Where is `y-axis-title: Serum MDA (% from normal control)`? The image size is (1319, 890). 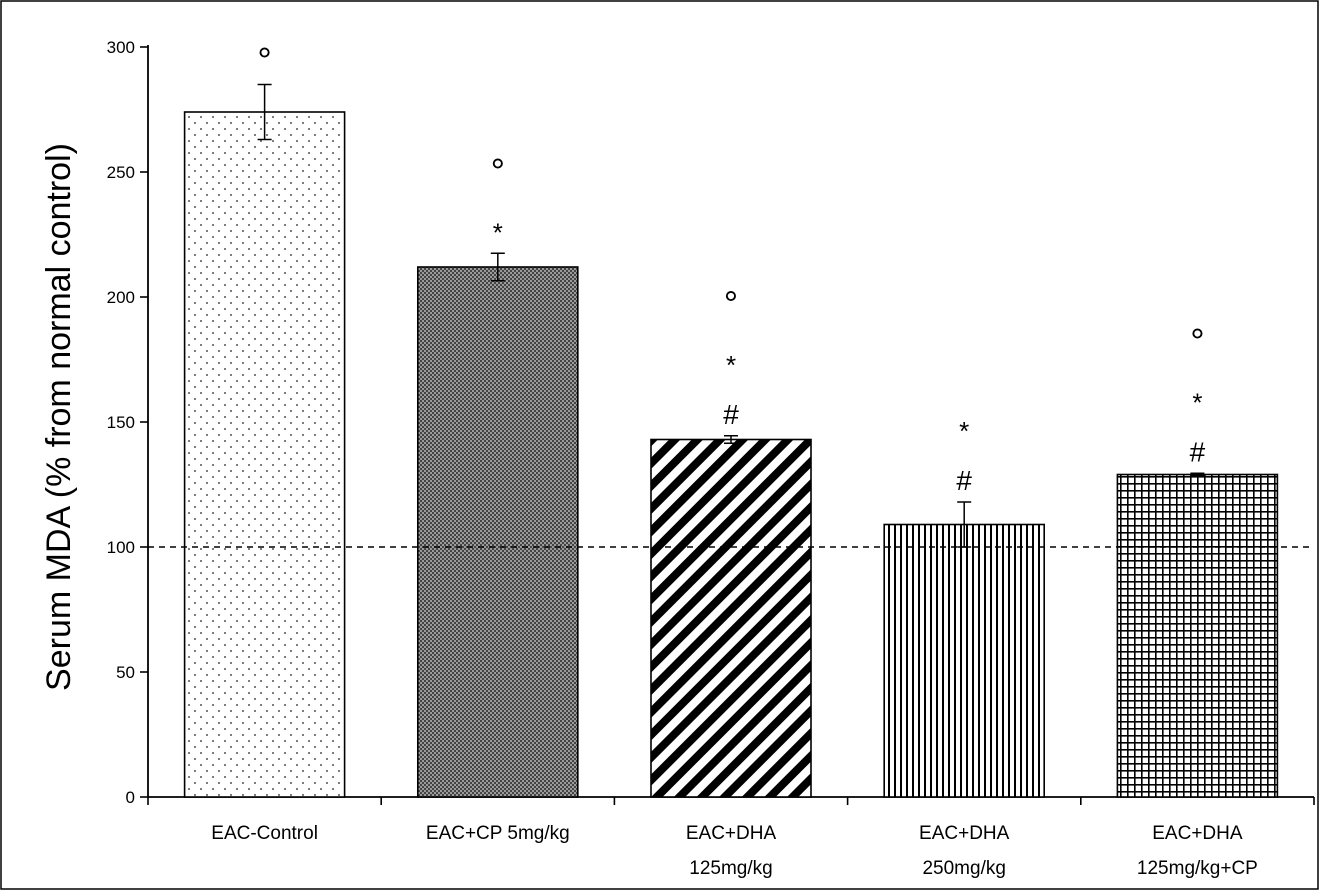
y-axis-title: Serum MDA (% from normal control) is located at coordinates (59, 417).